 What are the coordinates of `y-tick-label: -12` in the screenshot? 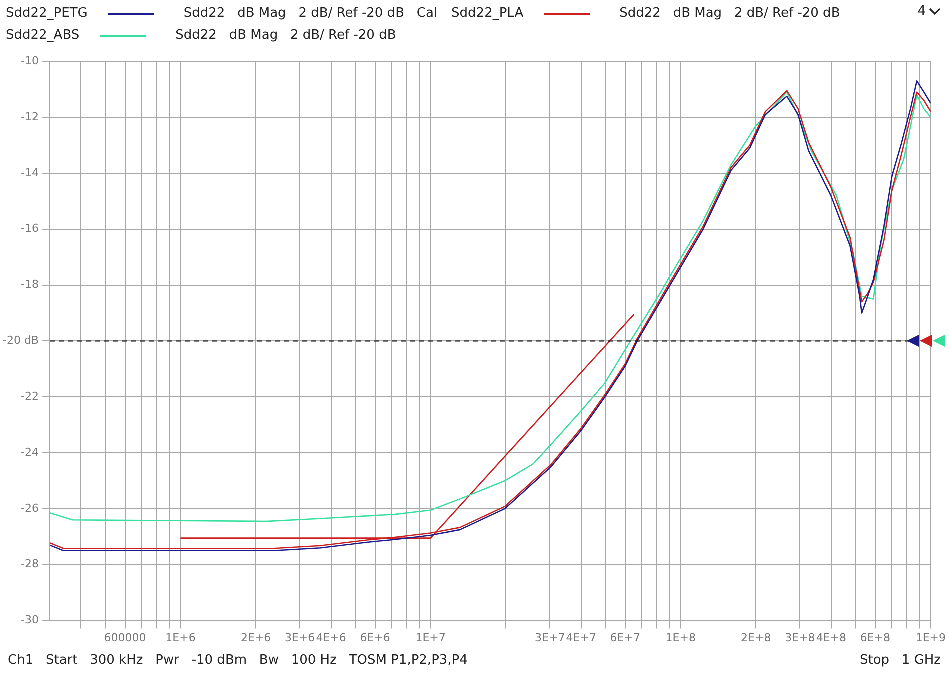 It's located at (30, 117).